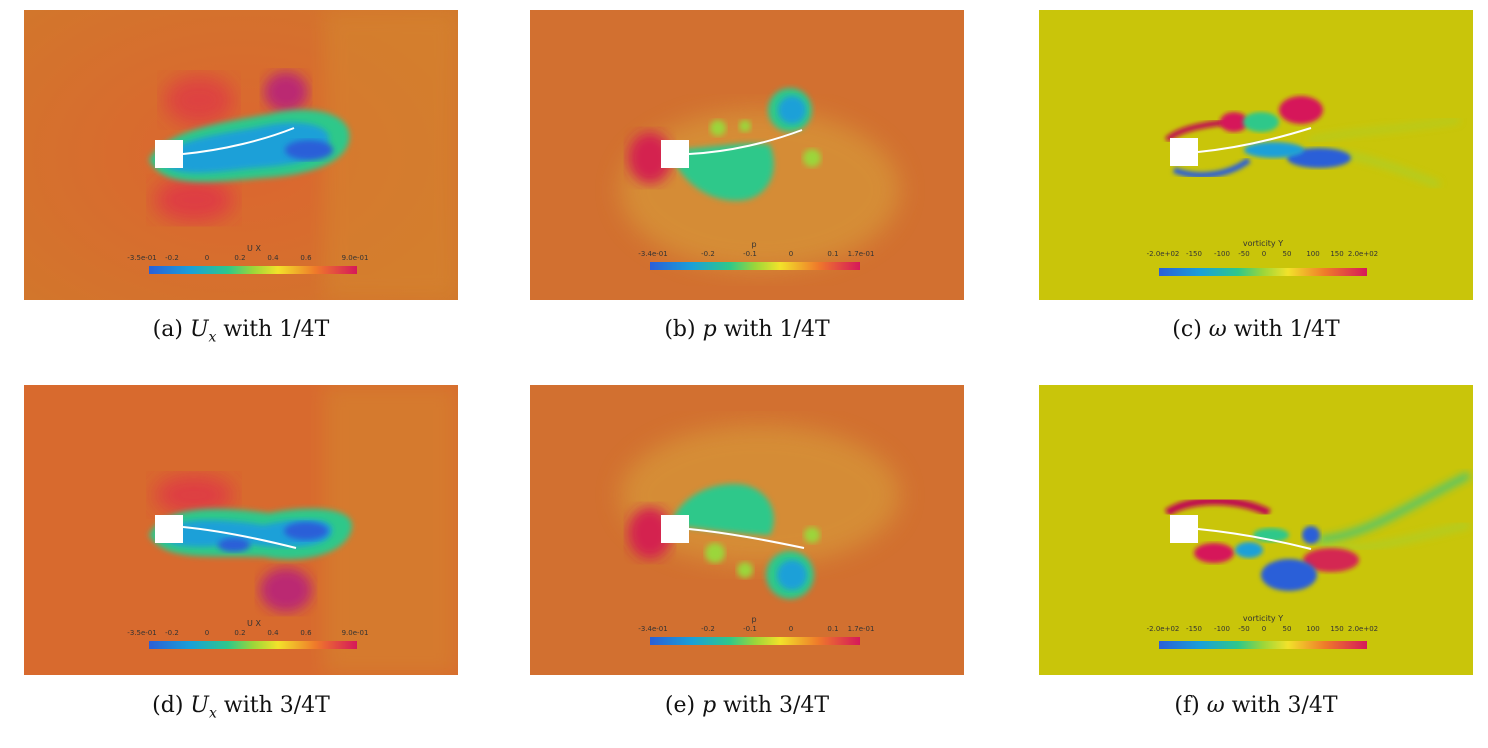  I want to click on caption-e: (e) p with 3/4T, so click(747, 705).